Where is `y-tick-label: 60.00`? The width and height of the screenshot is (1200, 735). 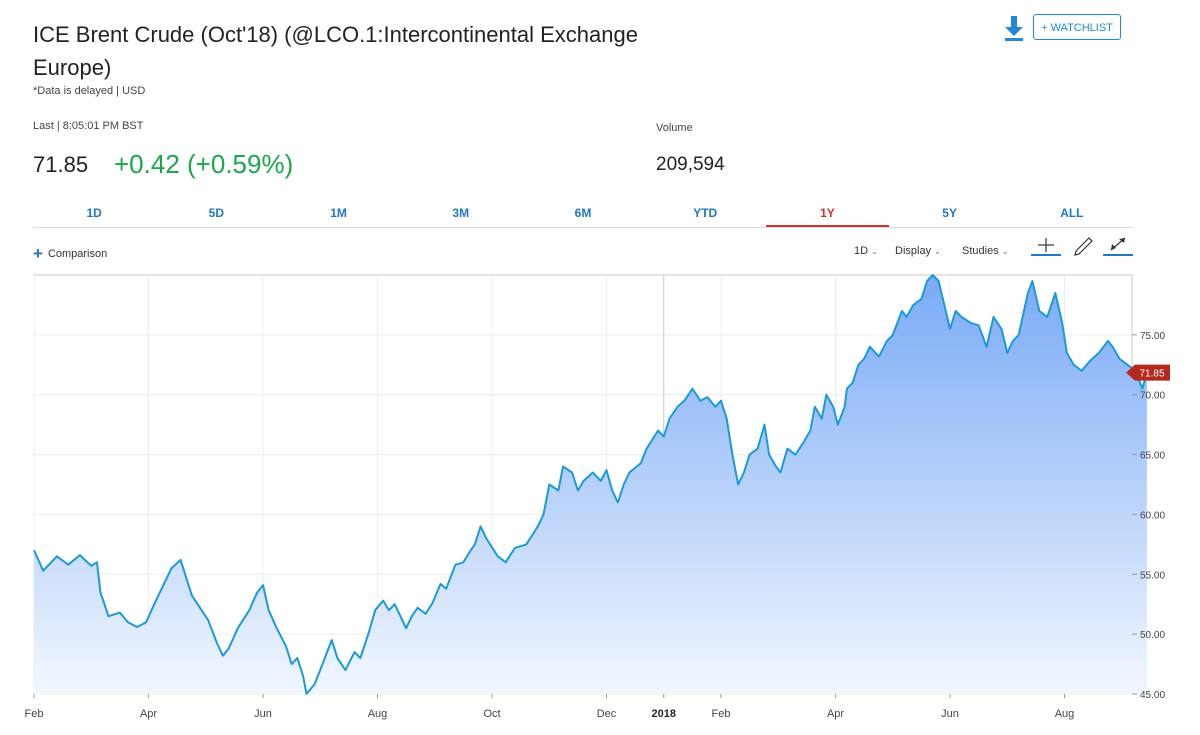
y-tick-label: 60.00 is located at coordinates (1152, 515).